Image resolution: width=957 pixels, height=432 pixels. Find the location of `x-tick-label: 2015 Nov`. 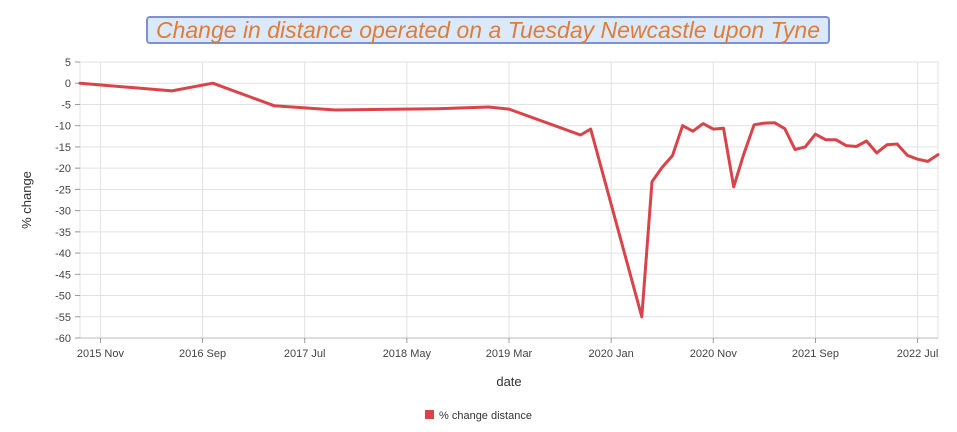

x-tick-label: 2015 Nov is located at coordinates (101, 354).